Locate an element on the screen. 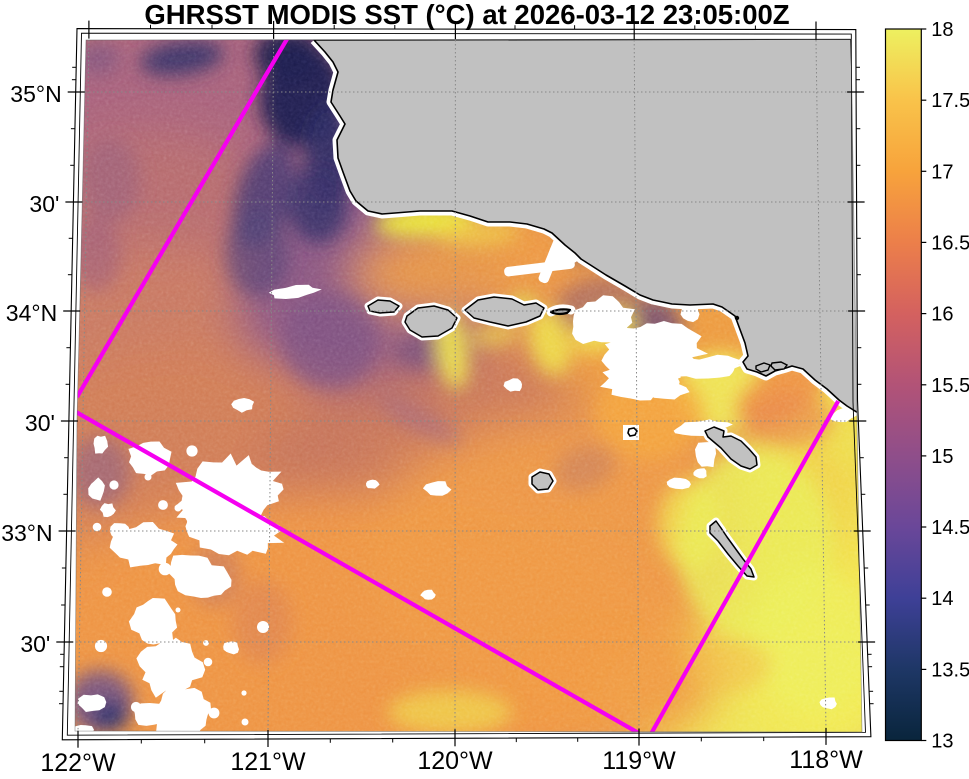  svg-text: 121°W is located at coordinates (268, 761).